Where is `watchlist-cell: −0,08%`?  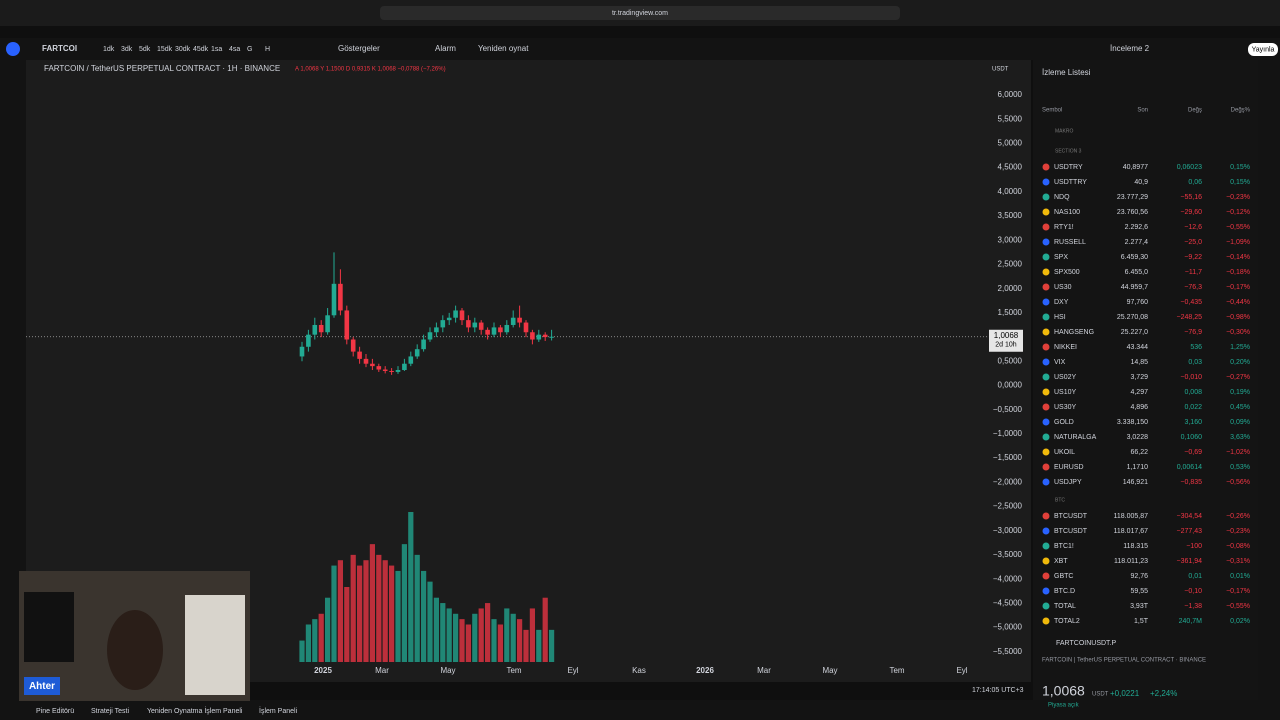 watchlist-cell: −0,08% is located at coordinates (1238, 546).